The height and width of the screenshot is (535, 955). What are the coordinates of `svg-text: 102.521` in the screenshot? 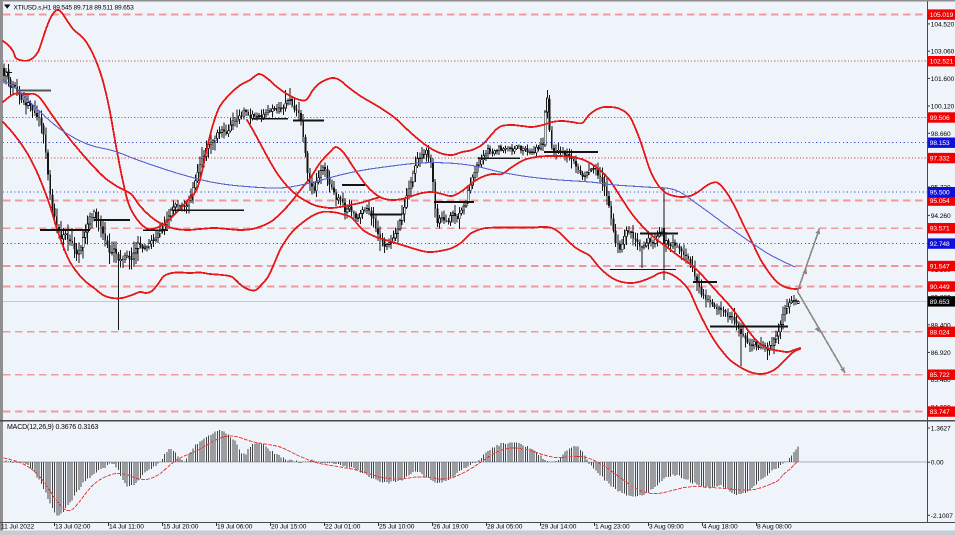 It's located at (942, 62).